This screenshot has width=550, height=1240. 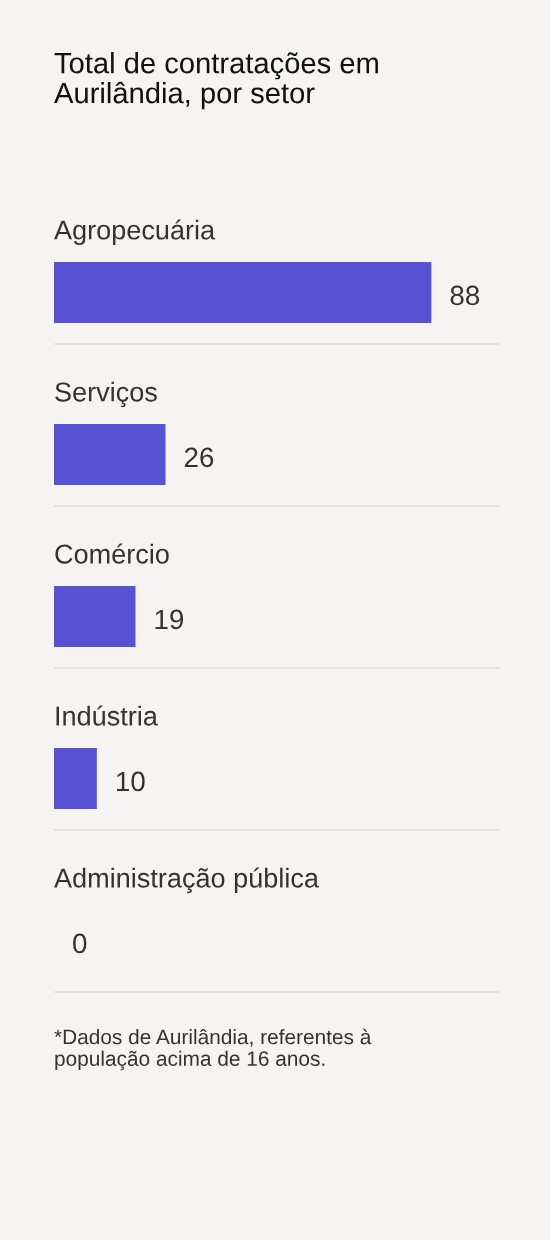 What do you see at coordinates (465, 295) in the screenshot?
I see `data-label: 88` at bounding box center [465, 295].